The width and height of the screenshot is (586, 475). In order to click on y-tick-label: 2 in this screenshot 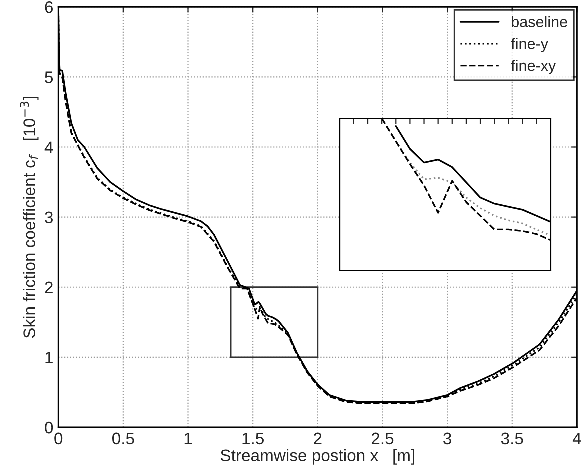, I will do `click(49, 288)`.